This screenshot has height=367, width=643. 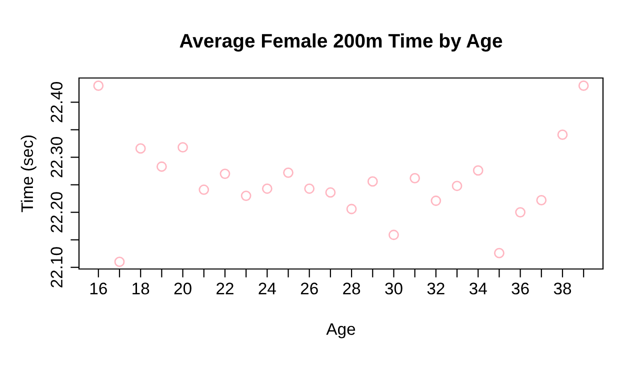 I want to click on x-tick-label: 32, so click(x=435, y=288).